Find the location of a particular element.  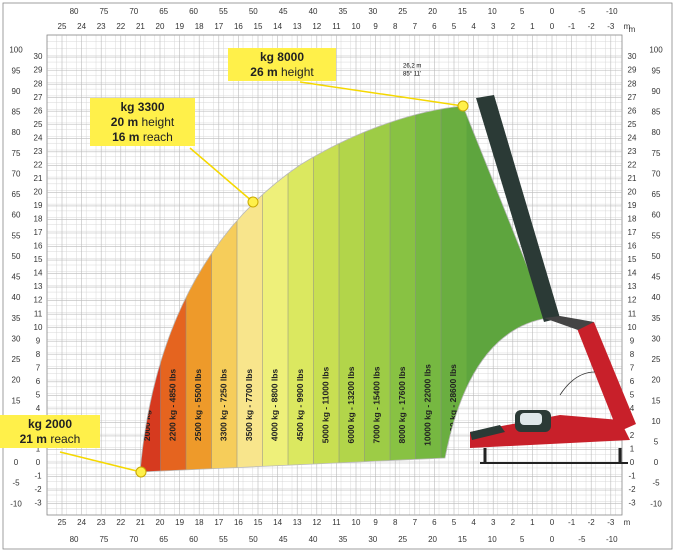

x-tick-label: 40 is located at coordinates (313, 11).